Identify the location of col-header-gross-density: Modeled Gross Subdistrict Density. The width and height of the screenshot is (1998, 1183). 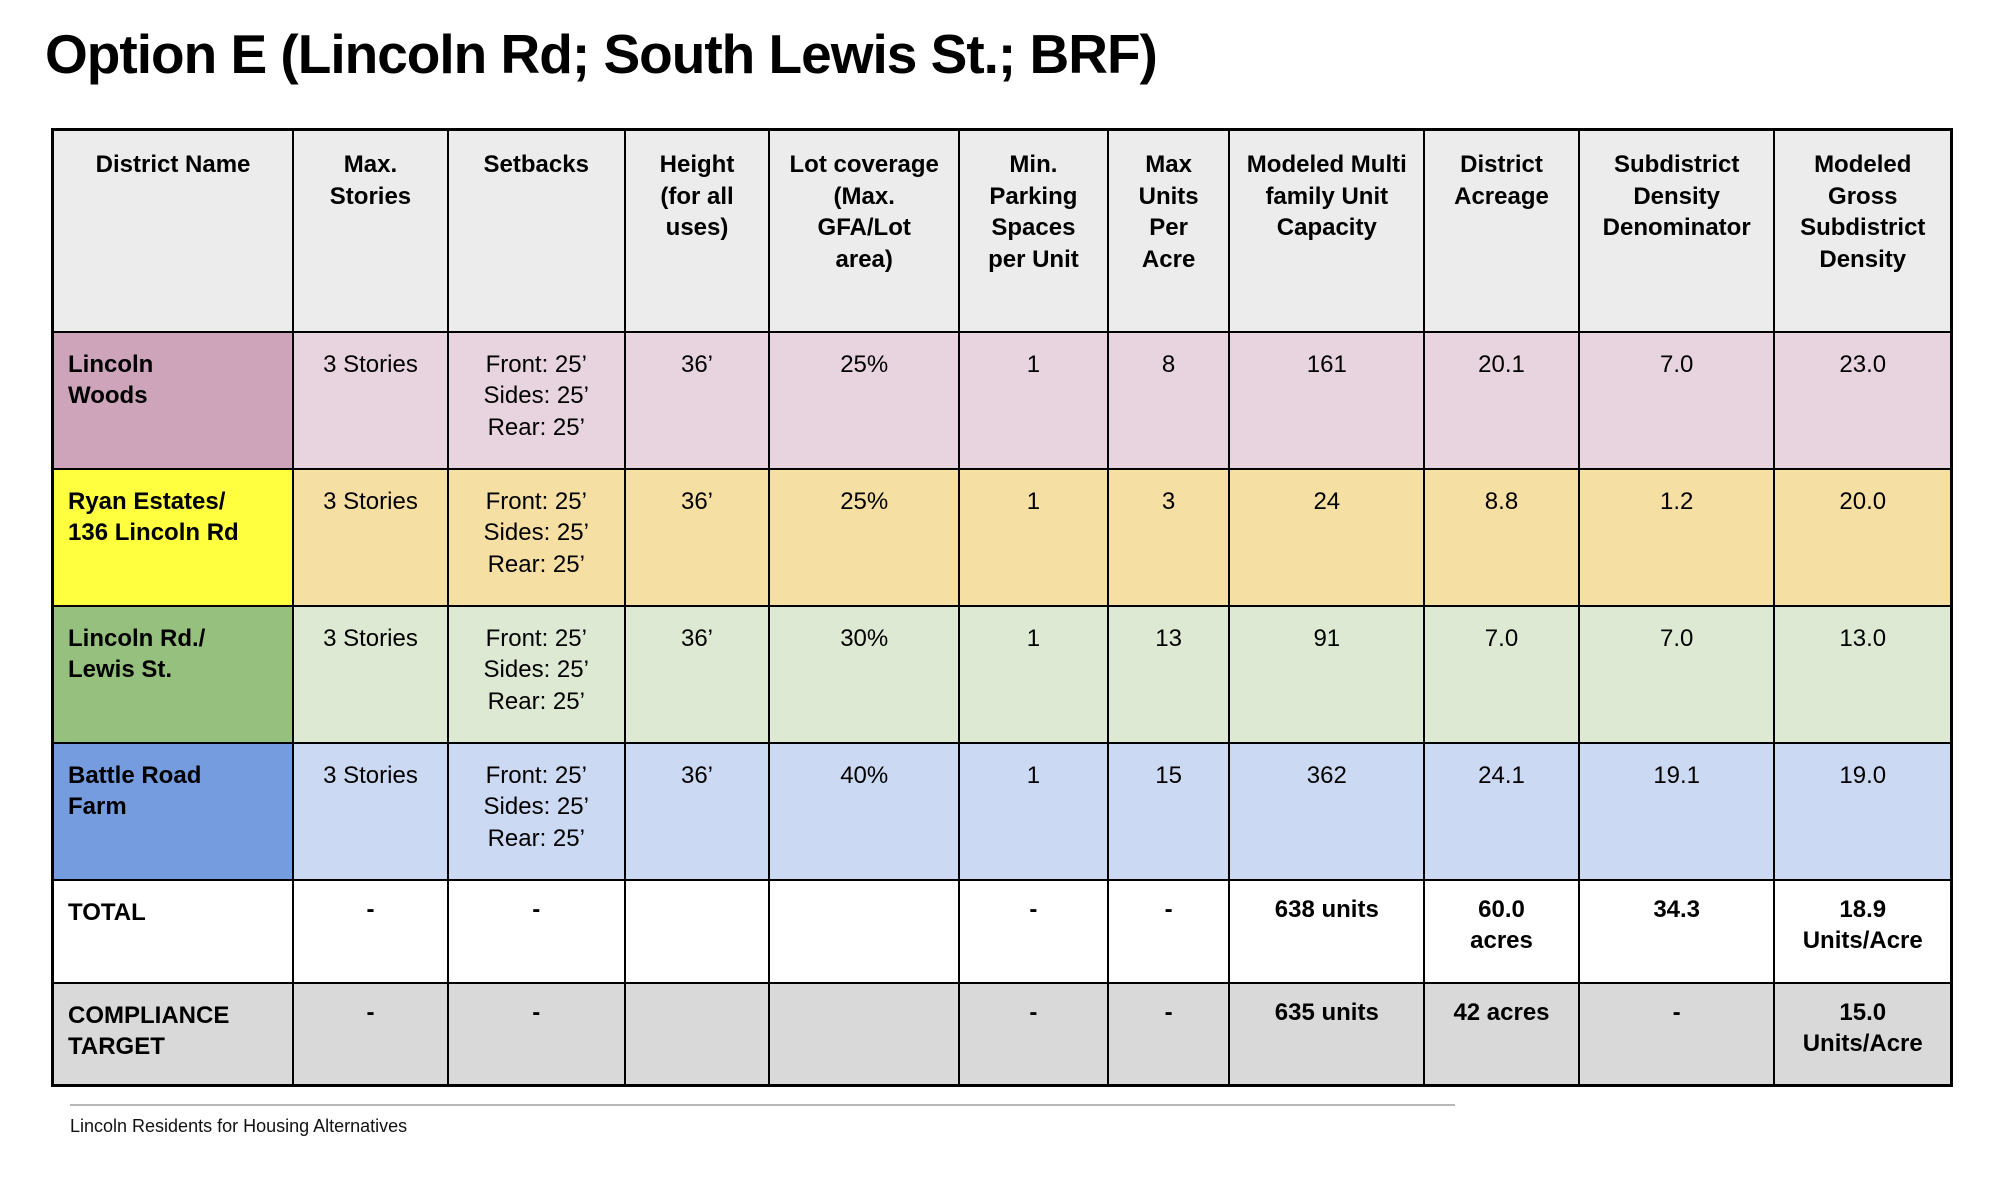
(1863, 230).